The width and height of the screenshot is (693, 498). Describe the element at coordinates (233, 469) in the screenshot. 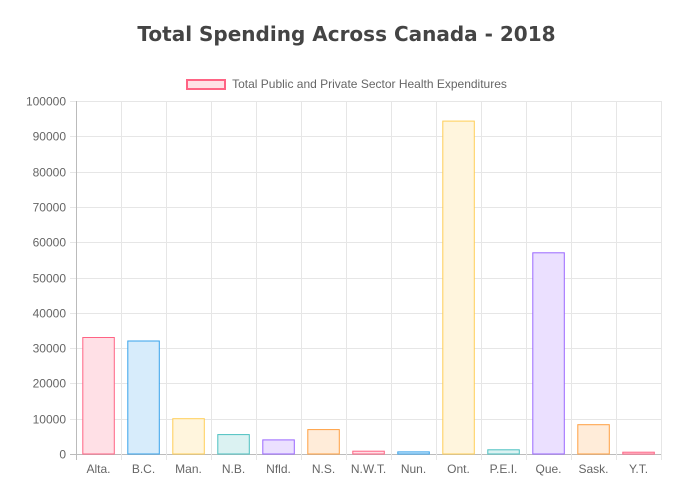

I see `x-tick-label: N.B.` at that location.